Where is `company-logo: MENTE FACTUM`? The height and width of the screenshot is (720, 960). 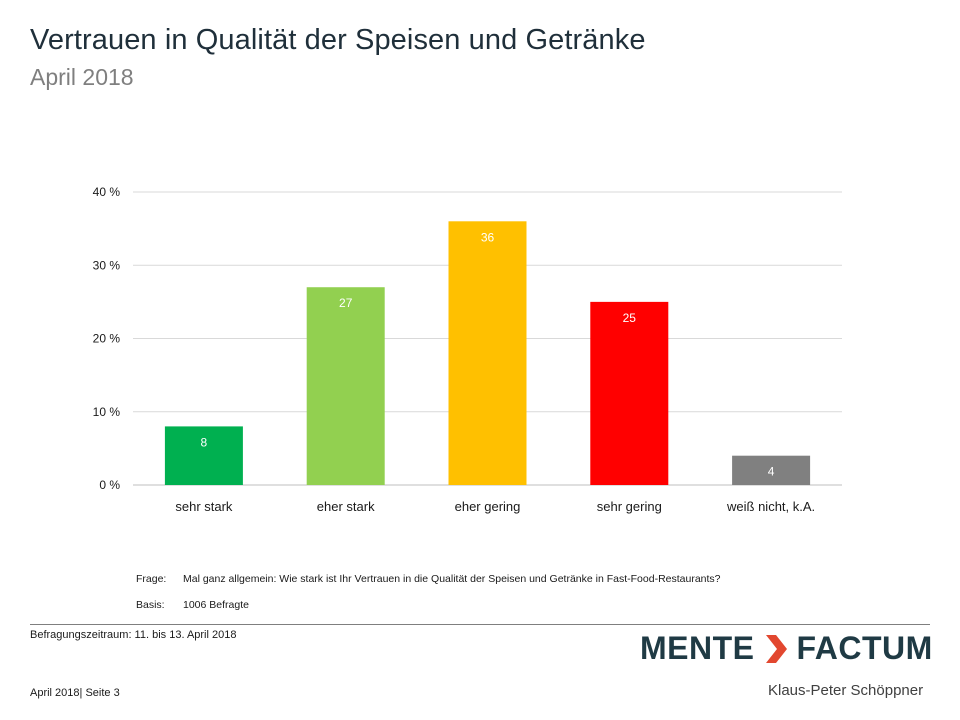 company-logo: MENTE FACTUM is located at coordinates (786, 648).